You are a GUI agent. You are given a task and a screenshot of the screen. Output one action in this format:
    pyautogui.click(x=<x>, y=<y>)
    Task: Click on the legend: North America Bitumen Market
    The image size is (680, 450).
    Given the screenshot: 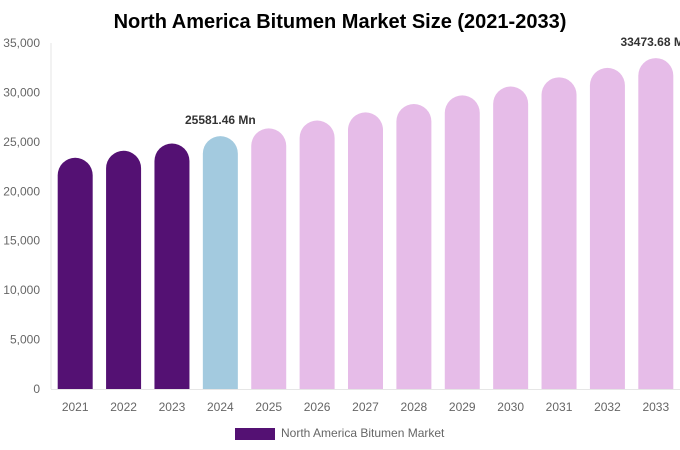 What is the action you would take?
    pyautogui.click(x=340, y=433)
    